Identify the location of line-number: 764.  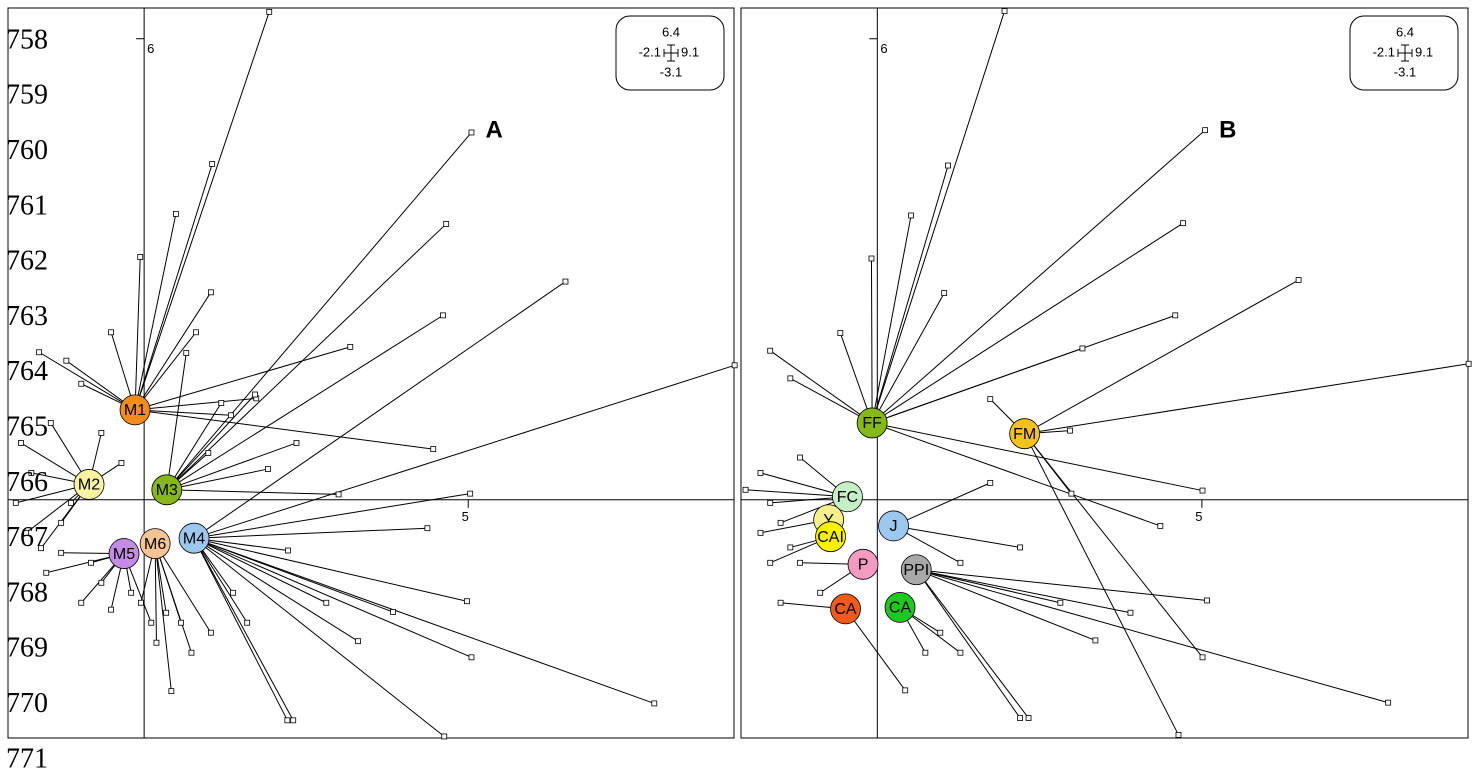
(27, 371).